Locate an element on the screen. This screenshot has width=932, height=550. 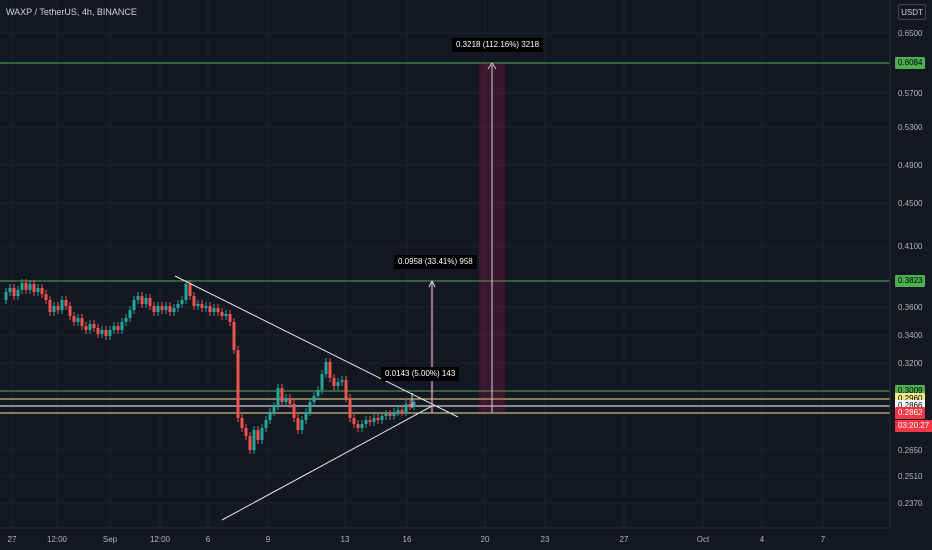
y-tick-label: 0.2650 is located at coordinates (910, 450).